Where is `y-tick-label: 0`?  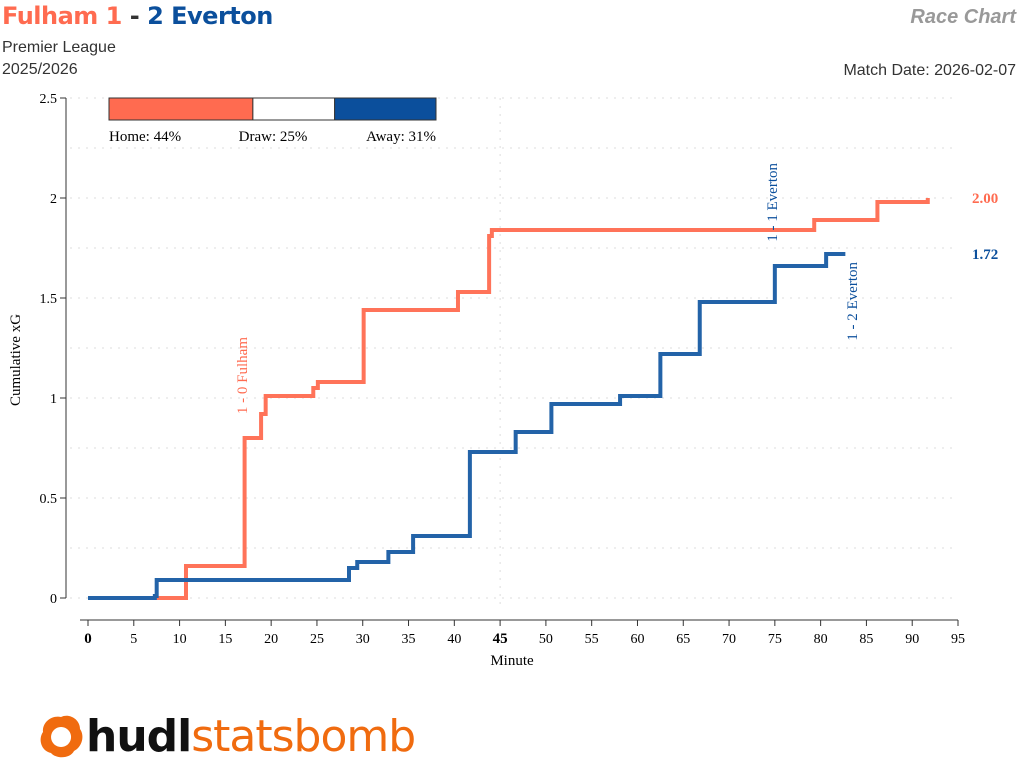 y-tick-label: 0 is located at coordinates (53, 599).